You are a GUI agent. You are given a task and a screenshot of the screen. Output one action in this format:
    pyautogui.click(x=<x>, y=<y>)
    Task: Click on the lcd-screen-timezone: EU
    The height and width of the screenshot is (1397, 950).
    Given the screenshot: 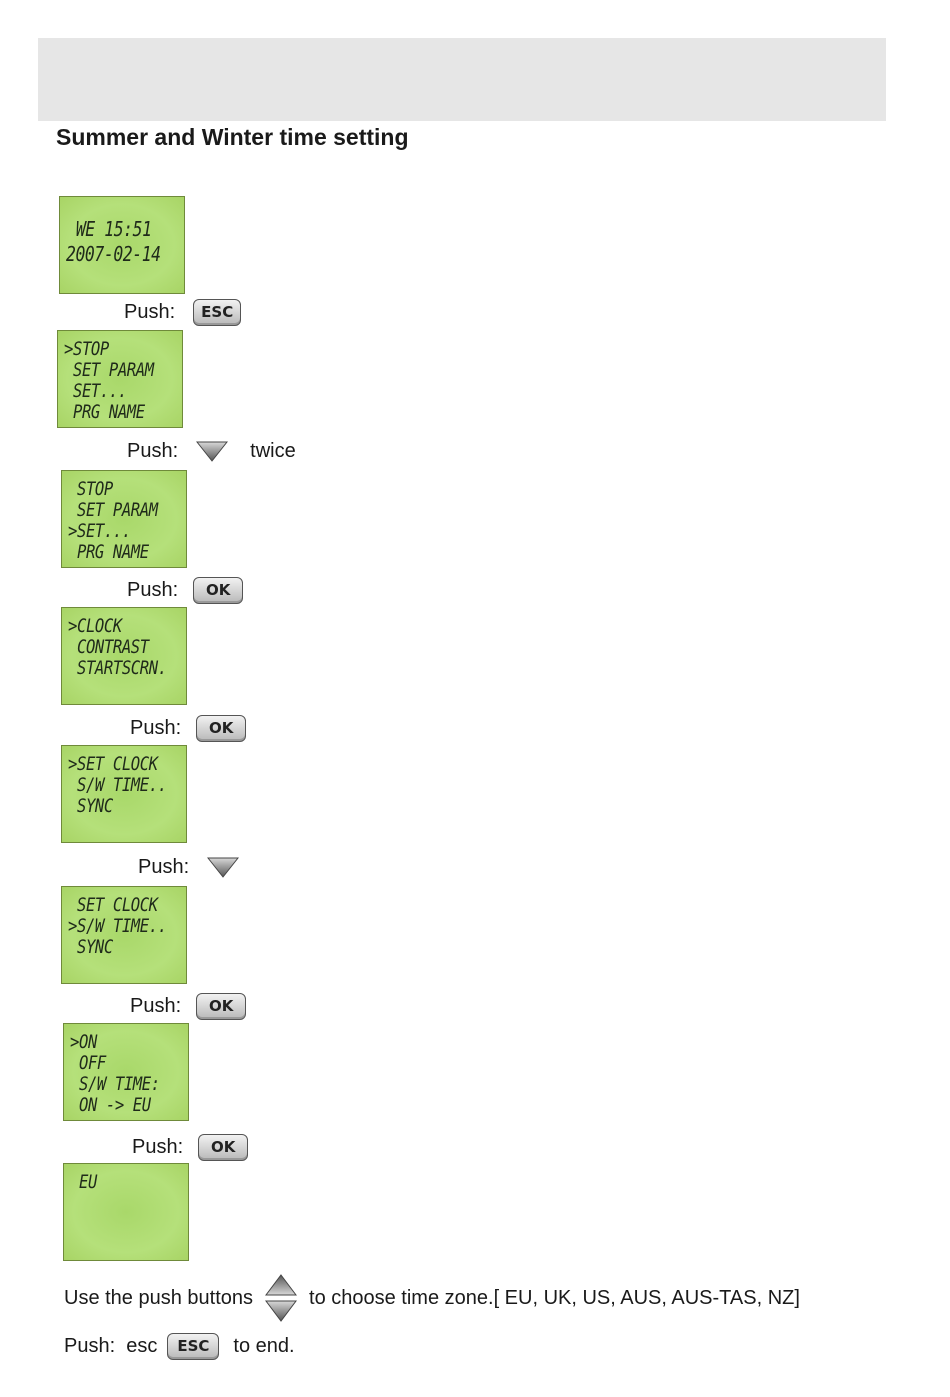 What is the action you would take?
    pyautogui.click(x=126, y=1212)
    